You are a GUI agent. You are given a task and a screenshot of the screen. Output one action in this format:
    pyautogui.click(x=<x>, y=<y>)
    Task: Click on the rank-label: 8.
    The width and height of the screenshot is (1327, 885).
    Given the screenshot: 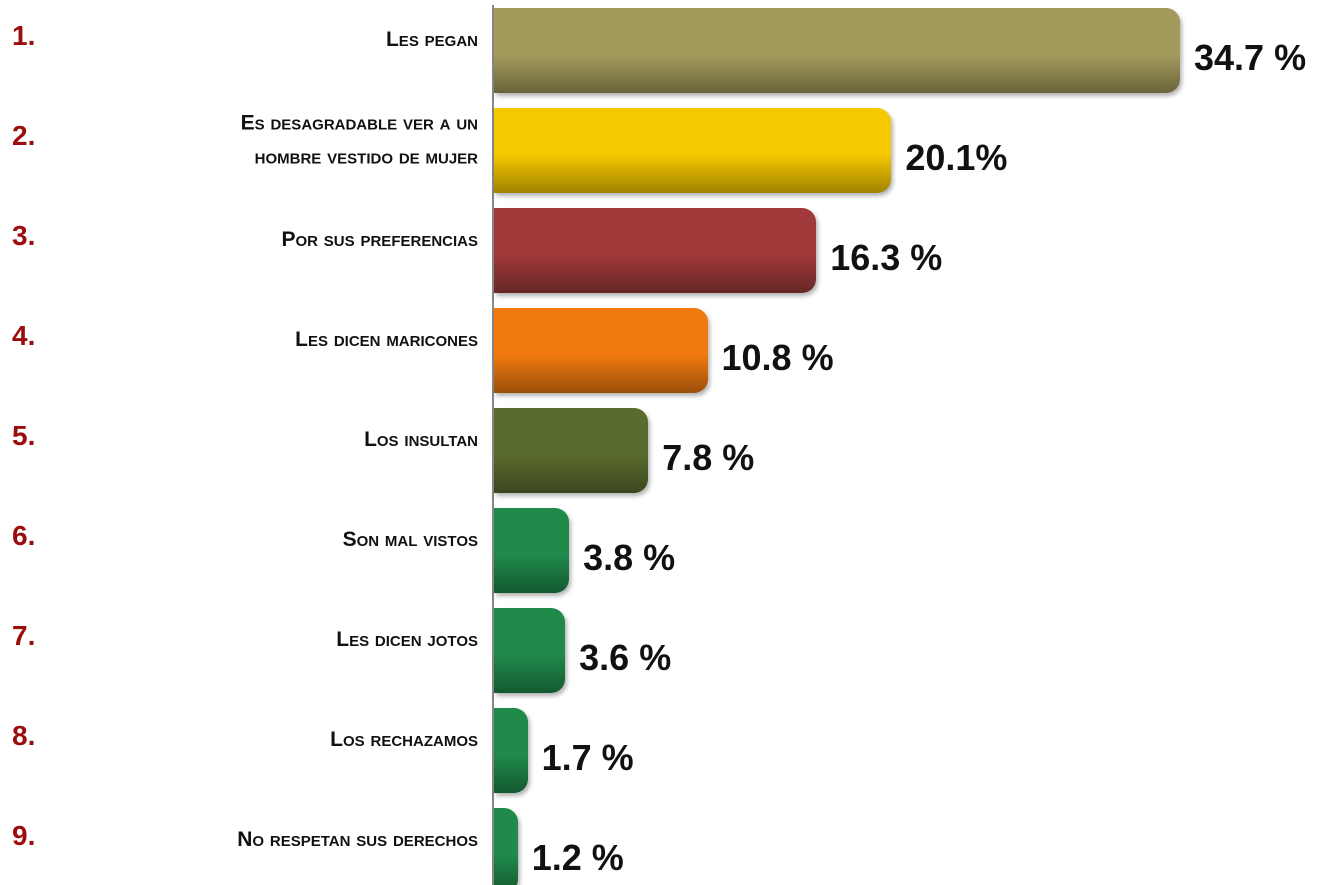 What is the action you would take?
    pyautogui.click(x=24, y=735)
    